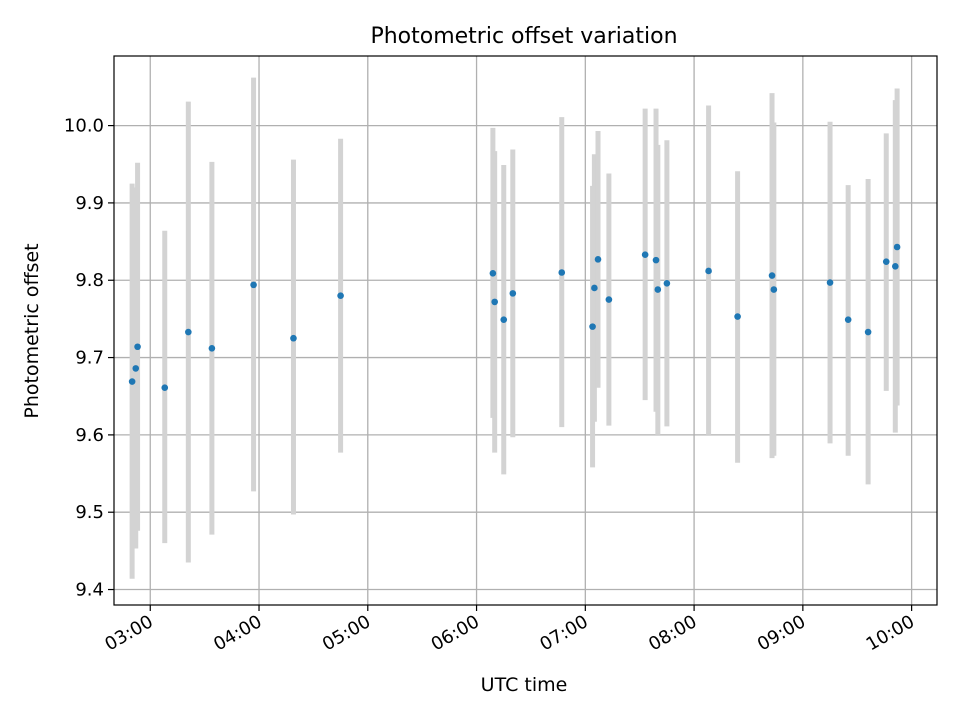 The image size is (960, 720). What do you see at coordinates (524, 685) in the screenshot?
I see `x-axis-label: UTC time` at bounding box center [524, 685].